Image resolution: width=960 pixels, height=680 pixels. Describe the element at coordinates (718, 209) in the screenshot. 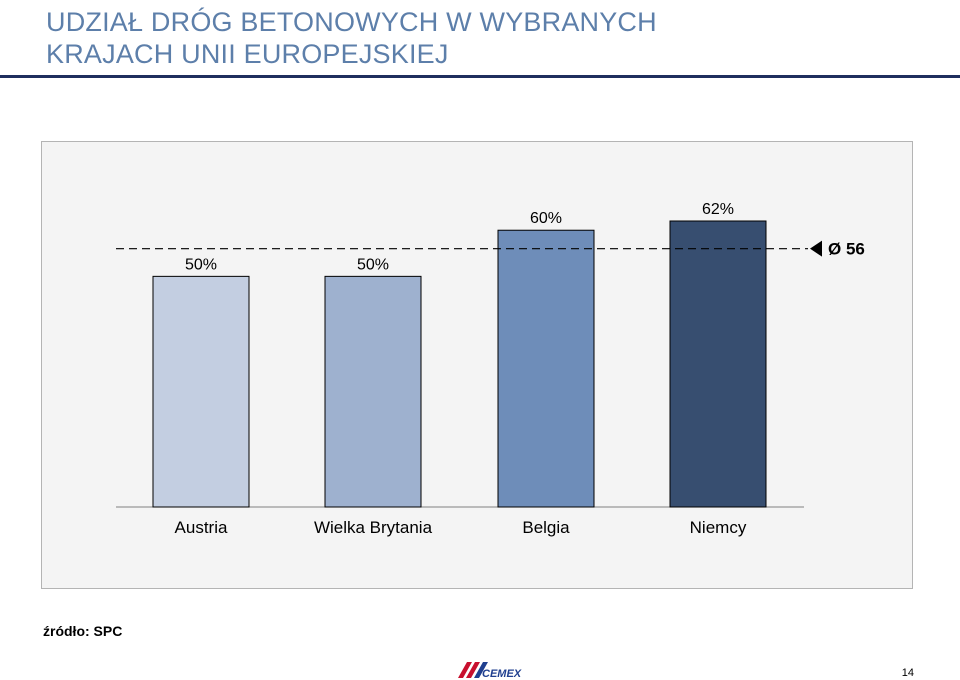

I see `data-label: 62%` at that location.